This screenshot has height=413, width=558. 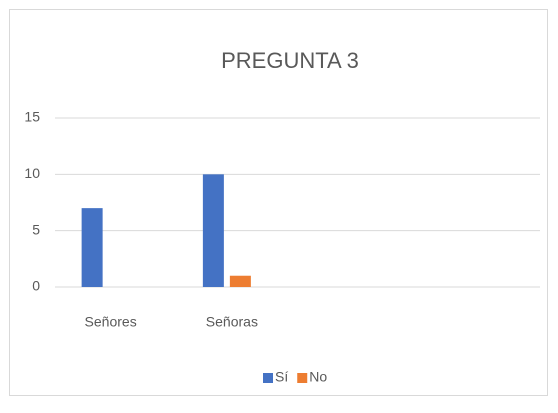 I want to click on y-tick-label: 5, so click(x=36, y=229).